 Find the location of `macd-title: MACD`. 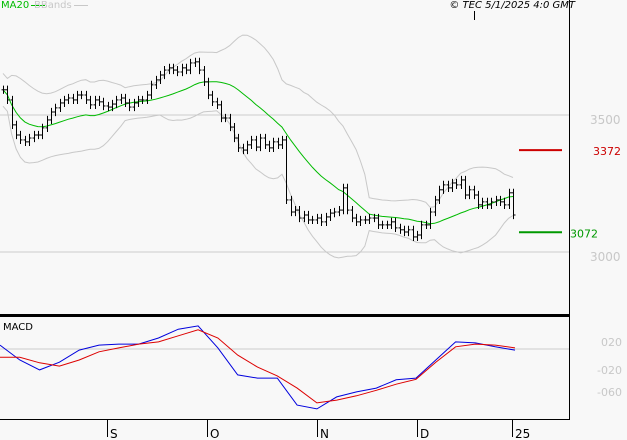

macd-title: MACD is located at coordinates (18, 327).